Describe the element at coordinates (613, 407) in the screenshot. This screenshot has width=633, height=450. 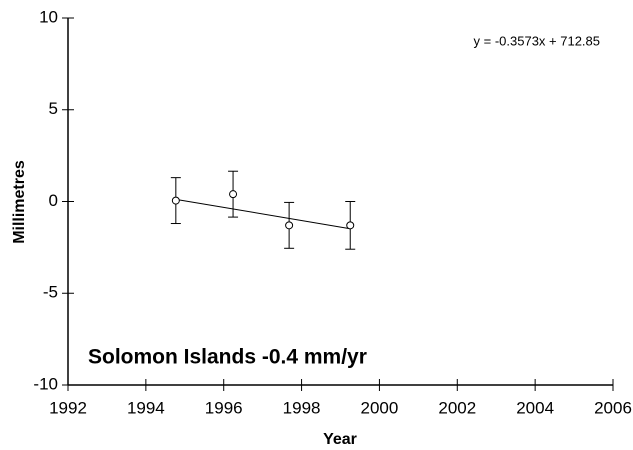
I see `x-tick-label: 2006` at that location.